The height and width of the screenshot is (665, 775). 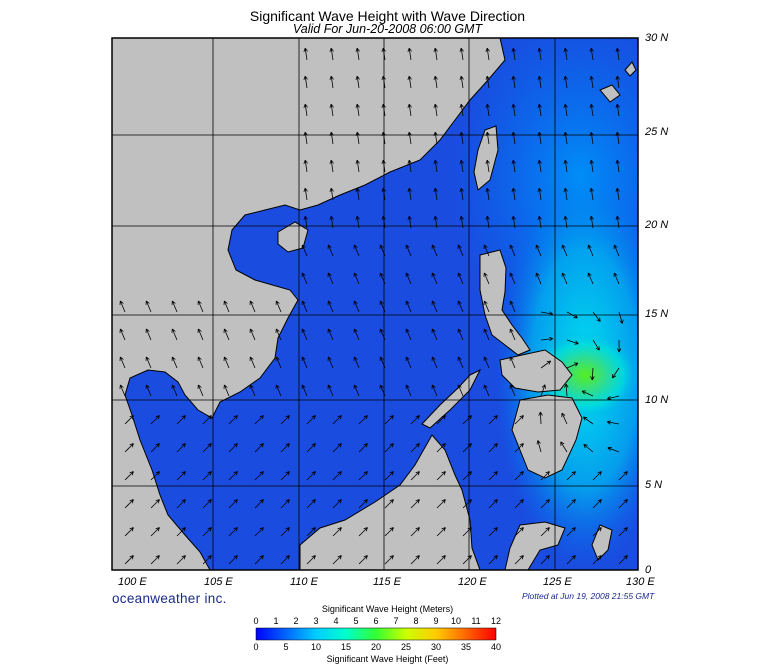 What do you see at coordinates (496, 647) in the screenshot?
I see `feet-tick-label: 40` at bounding box center [496, 647].